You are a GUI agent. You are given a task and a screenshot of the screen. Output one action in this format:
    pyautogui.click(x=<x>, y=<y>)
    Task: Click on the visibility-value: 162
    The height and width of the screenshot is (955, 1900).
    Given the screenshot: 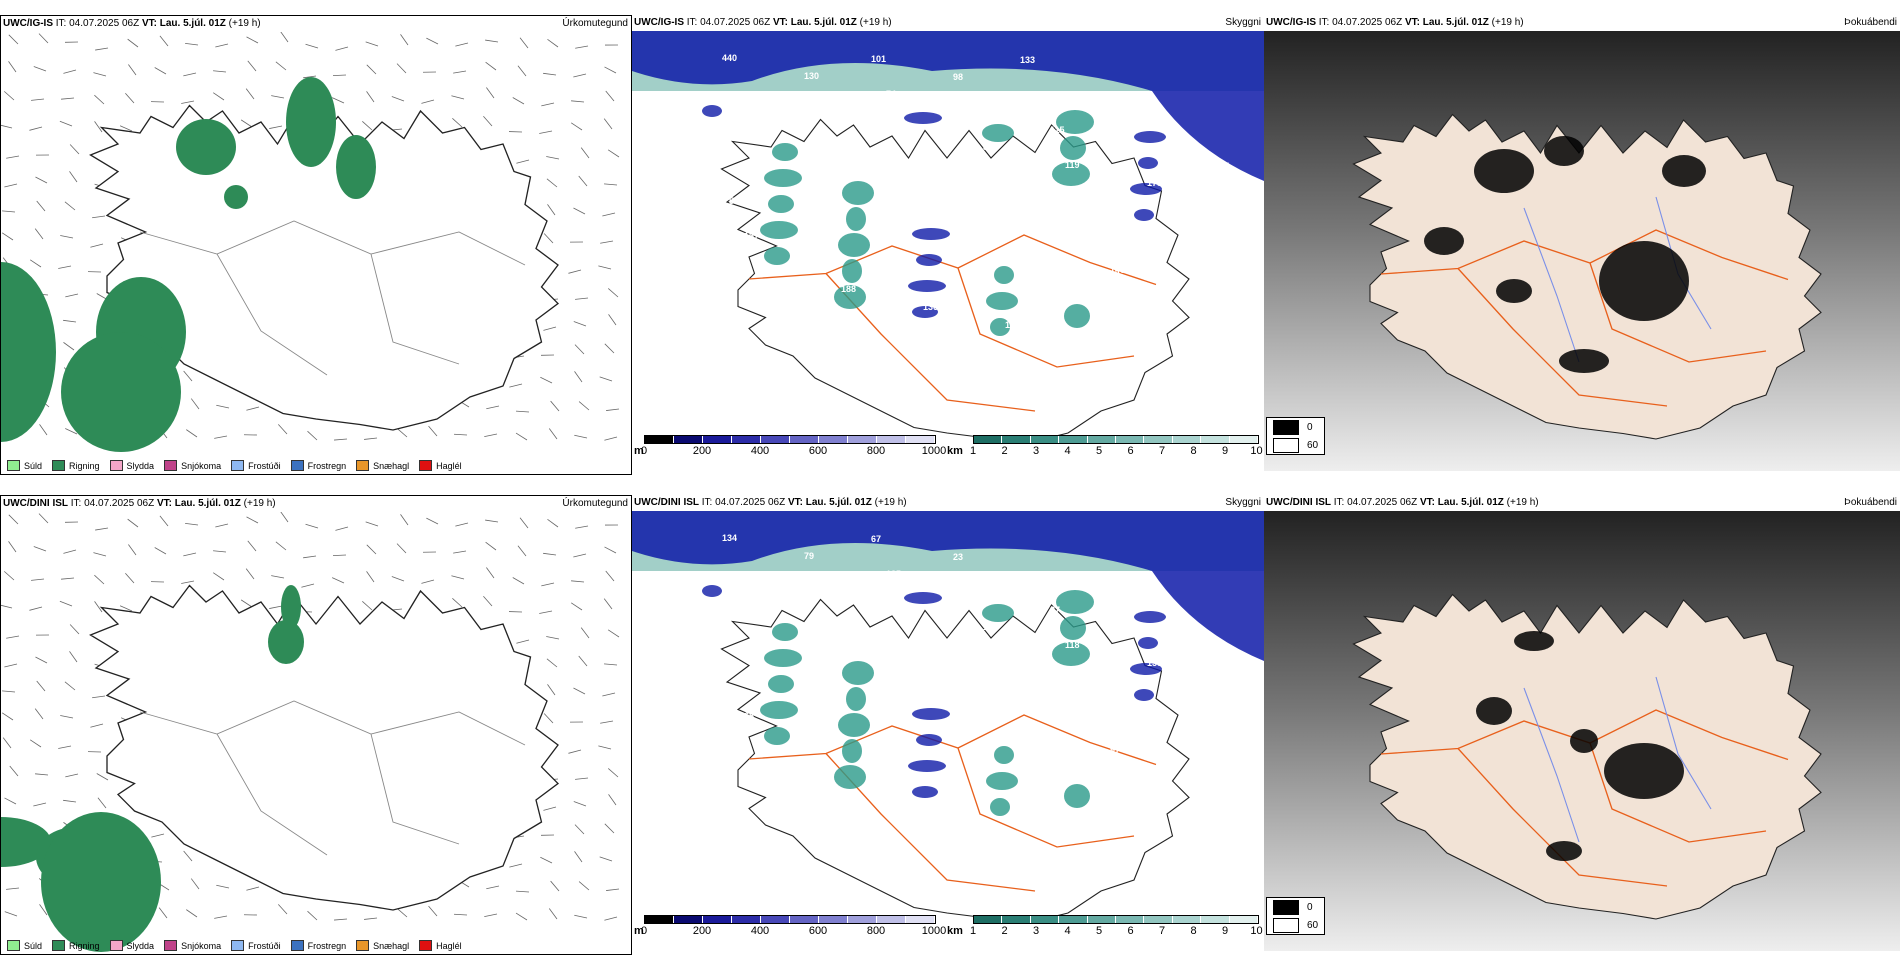 What is the action you would take?
    pyautogui.click(x=1199, y=768)
    